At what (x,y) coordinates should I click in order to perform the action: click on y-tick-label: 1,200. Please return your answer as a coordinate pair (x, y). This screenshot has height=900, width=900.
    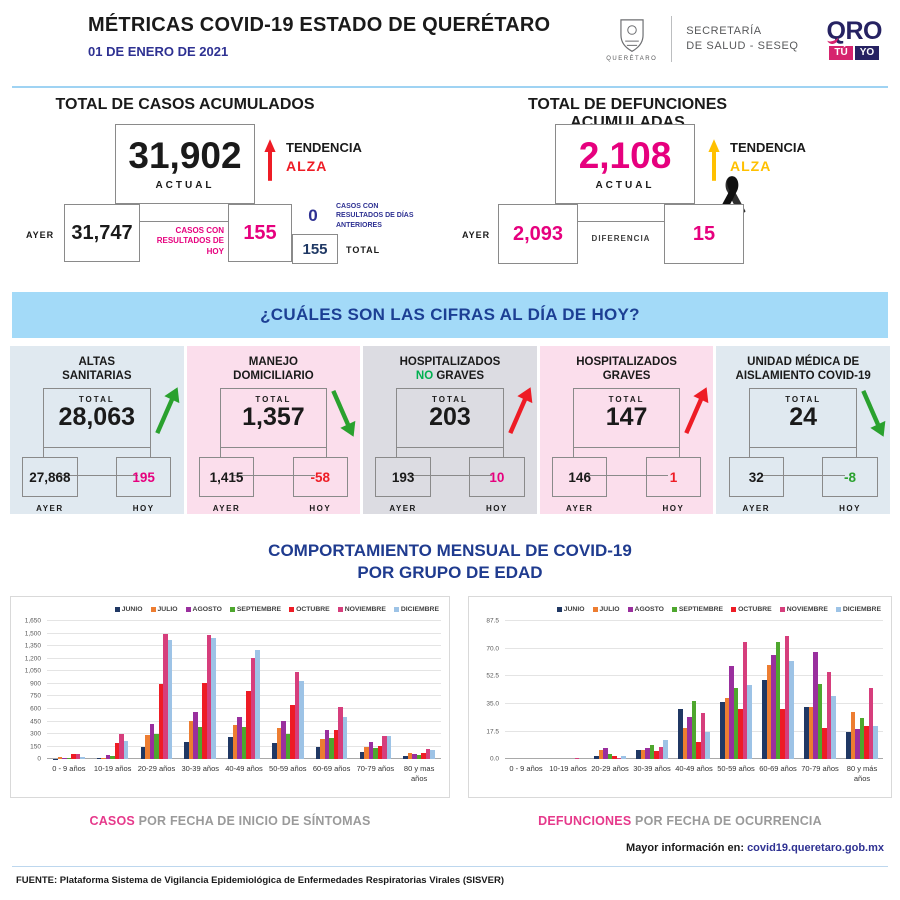
    Looking at the image, I should click on (32, 659).